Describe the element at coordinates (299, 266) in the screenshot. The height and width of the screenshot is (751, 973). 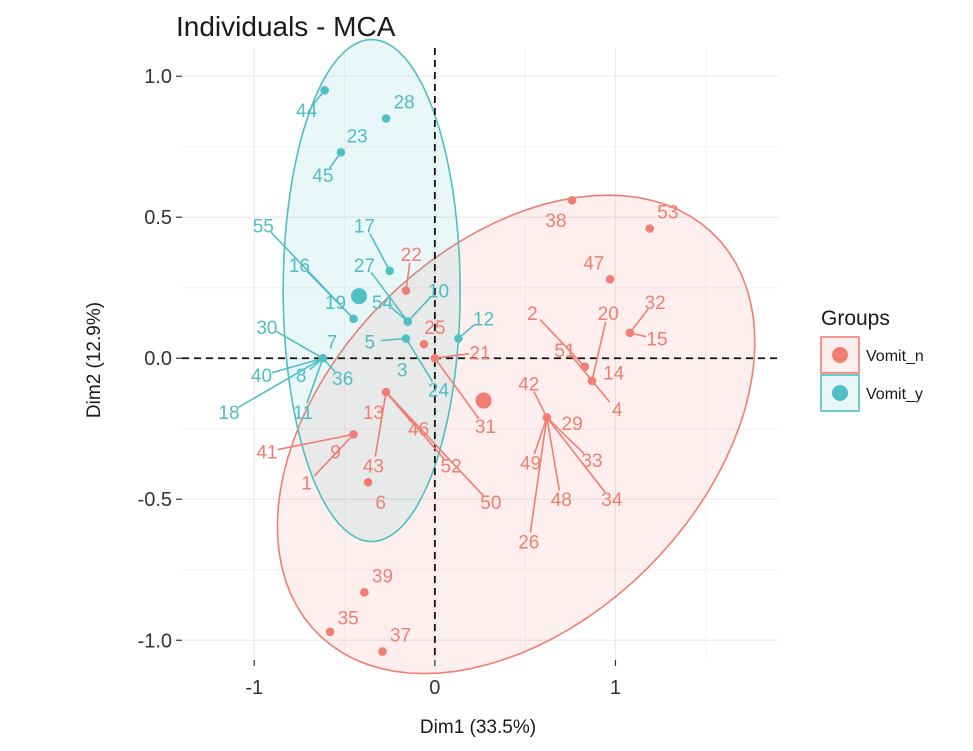
I see `point-label-16: 16` at that location.